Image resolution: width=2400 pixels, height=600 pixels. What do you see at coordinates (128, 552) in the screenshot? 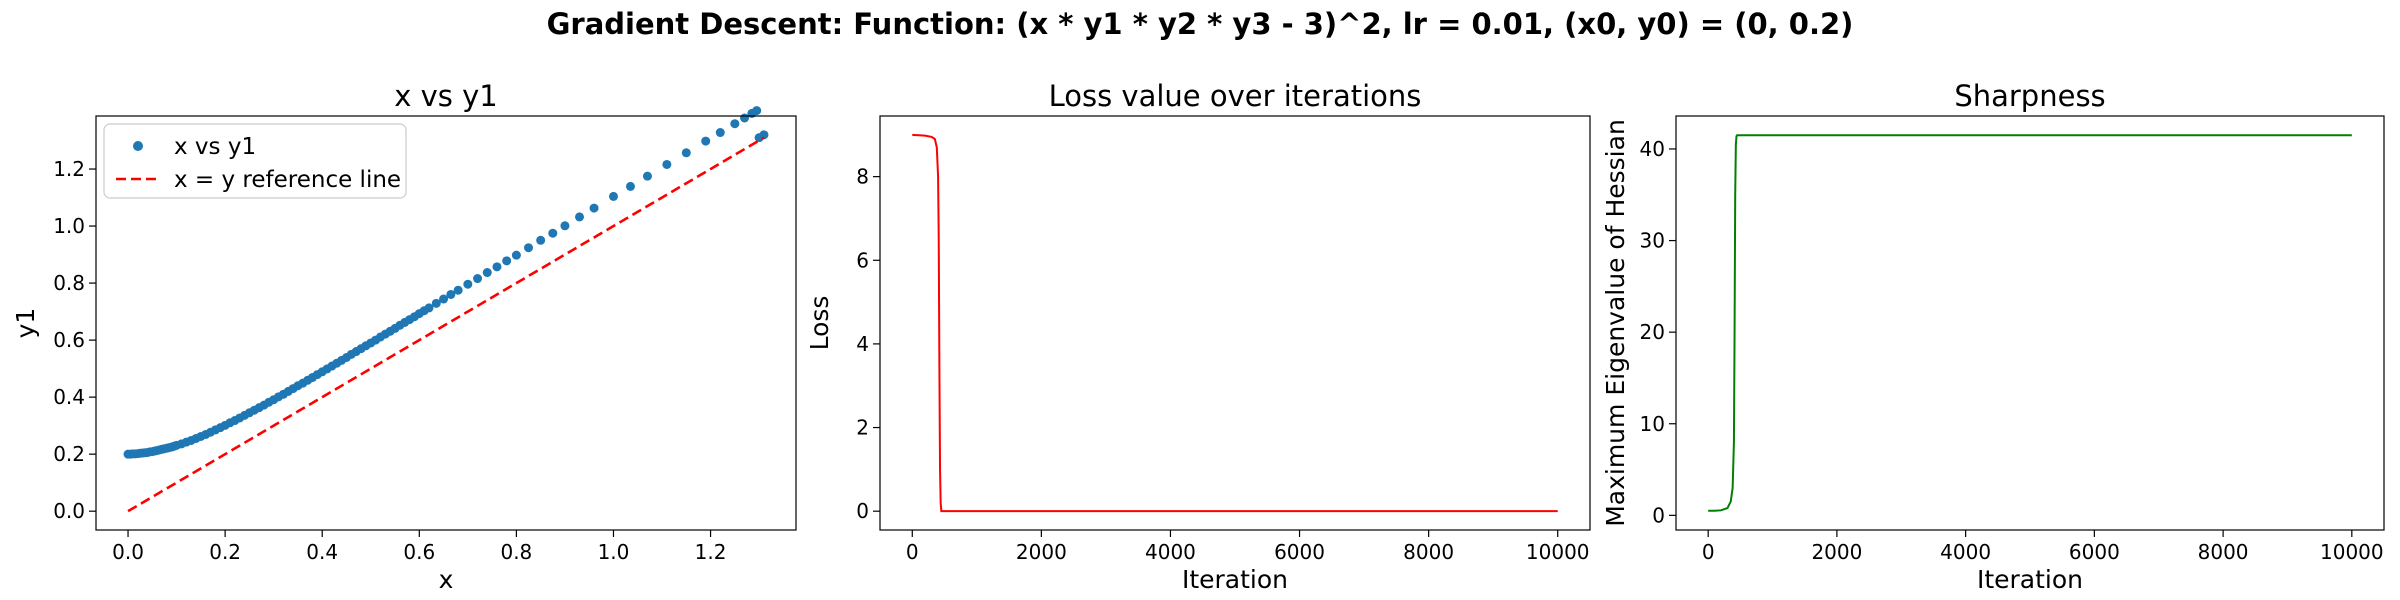
I see `x-tick-label: 0.0` at bounding box center [128, 552].